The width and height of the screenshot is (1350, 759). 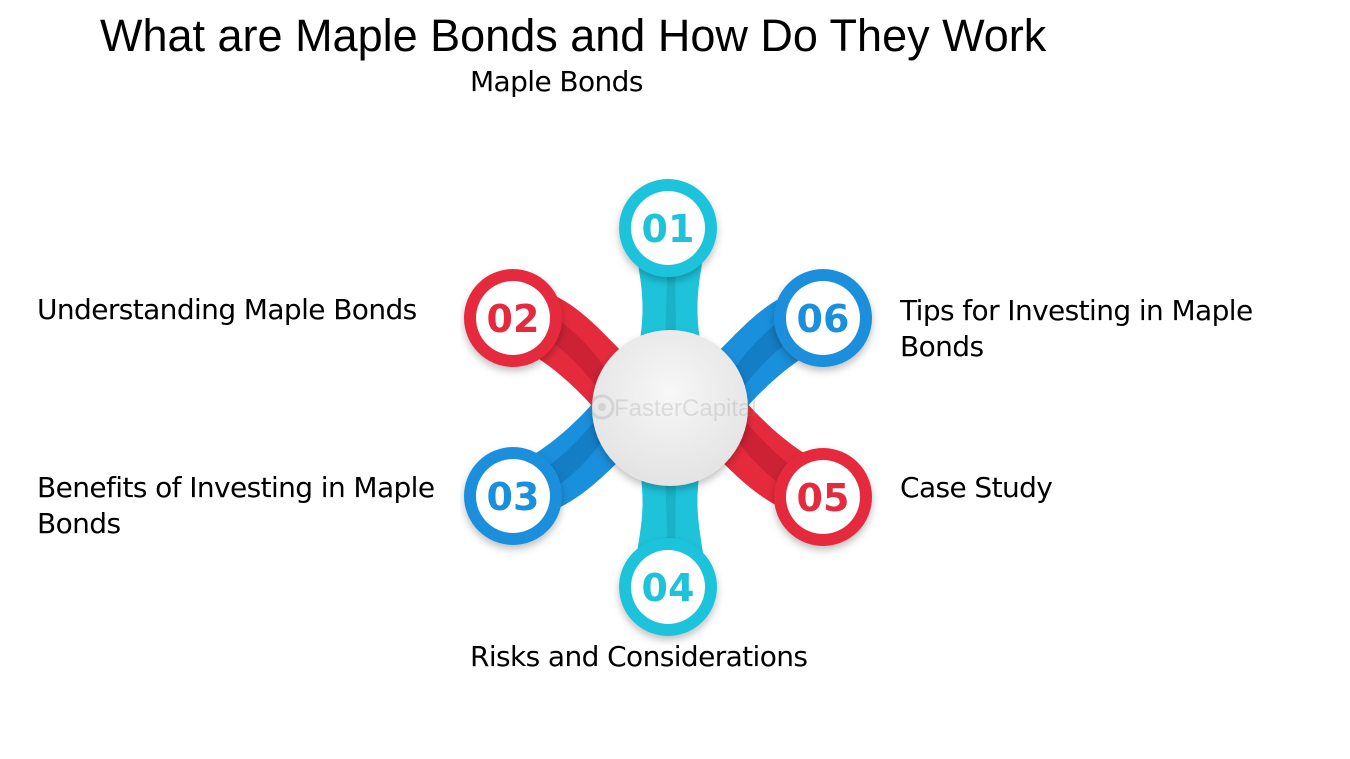 I want to click on node-03: 03, so click(x=513, y=496).